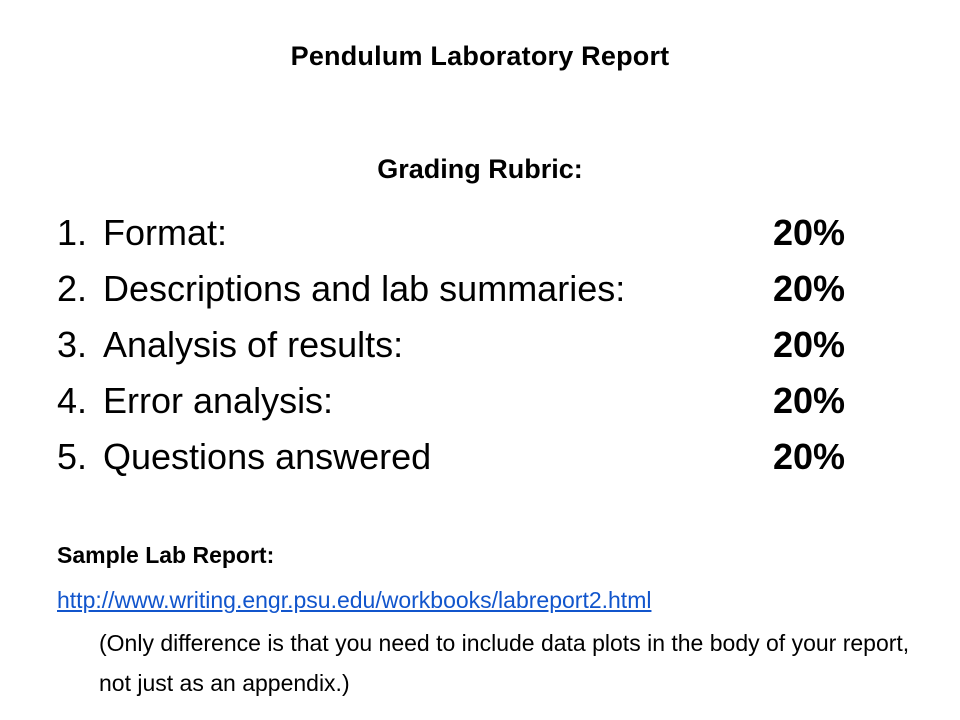 The image size is (960, 720). I want to click on rubric-item-label: Error analysis:, so click(218, 400).